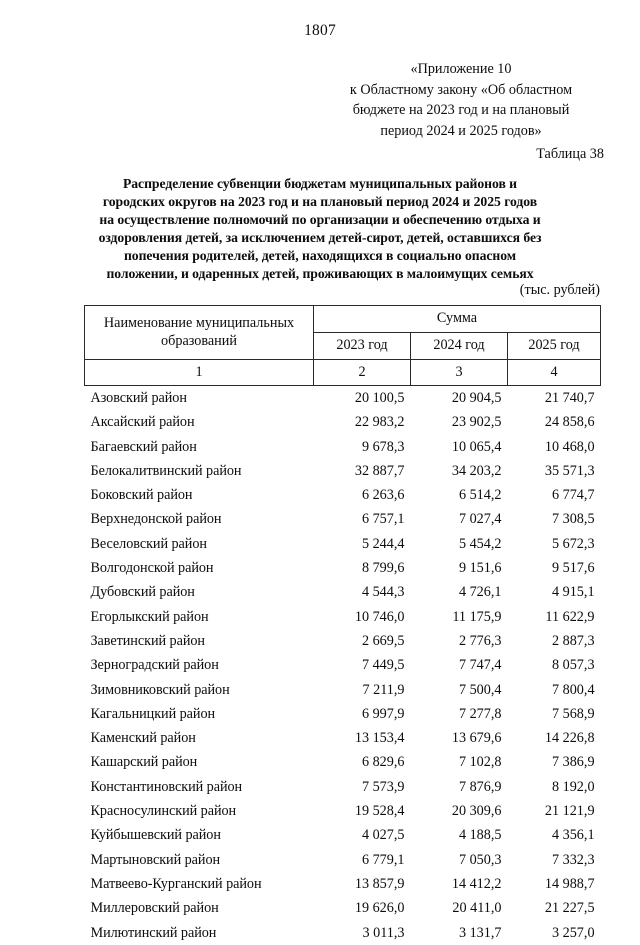 This screenshot has width=640, height=945. Describe the element at coordinates (383, 762) in the screenshot. I see `amount-y2023: 6 829,6` at that location.